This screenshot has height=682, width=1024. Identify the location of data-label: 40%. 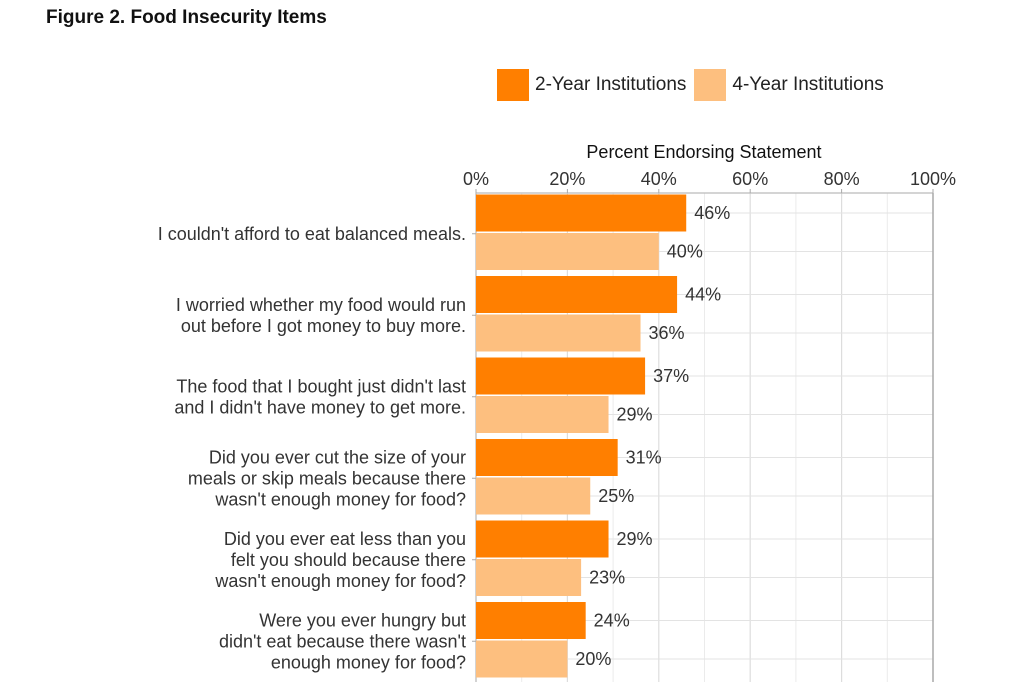
(685, 252).